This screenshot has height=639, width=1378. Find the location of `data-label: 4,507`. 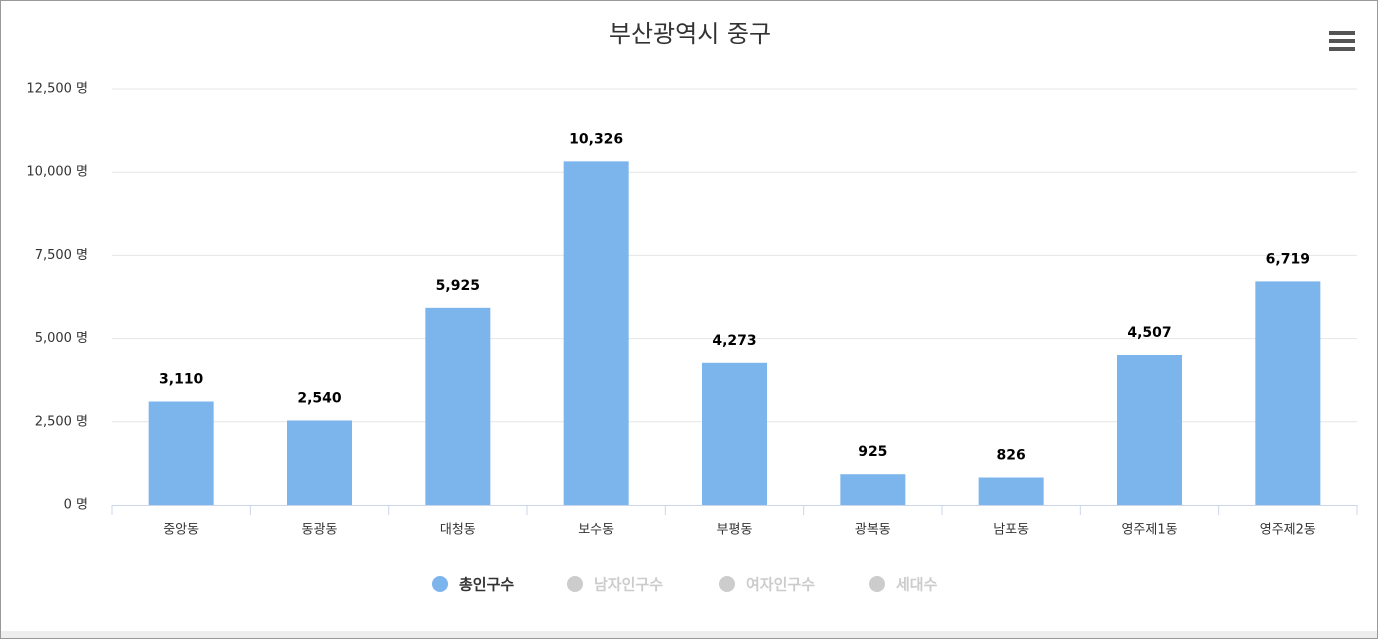

data-label: 4,507 is located at coordinates (1149, 333).